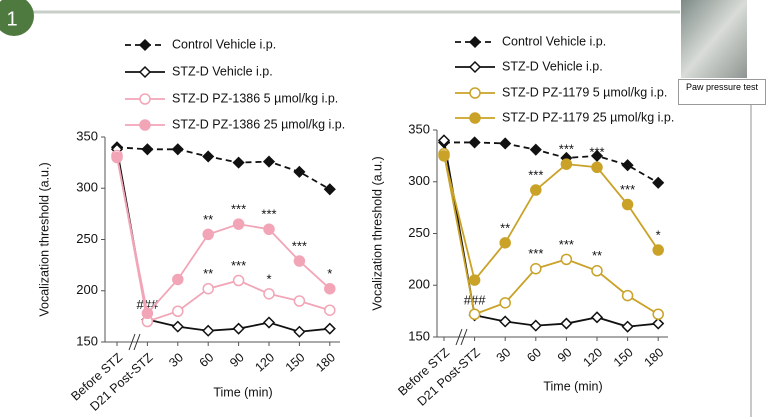 The width and height of the screenshot is (778, 417). I want to click on badge-number: 1, so click(11, 19).